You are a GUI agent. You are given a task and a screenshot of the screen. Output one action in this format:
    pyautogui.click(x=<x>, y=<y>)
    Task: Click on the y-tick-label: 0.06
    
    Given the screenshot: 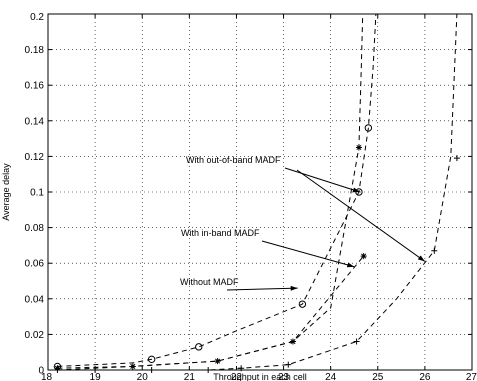 What is the action you would take?
    pyautogui.click(x=35, y=264)
    